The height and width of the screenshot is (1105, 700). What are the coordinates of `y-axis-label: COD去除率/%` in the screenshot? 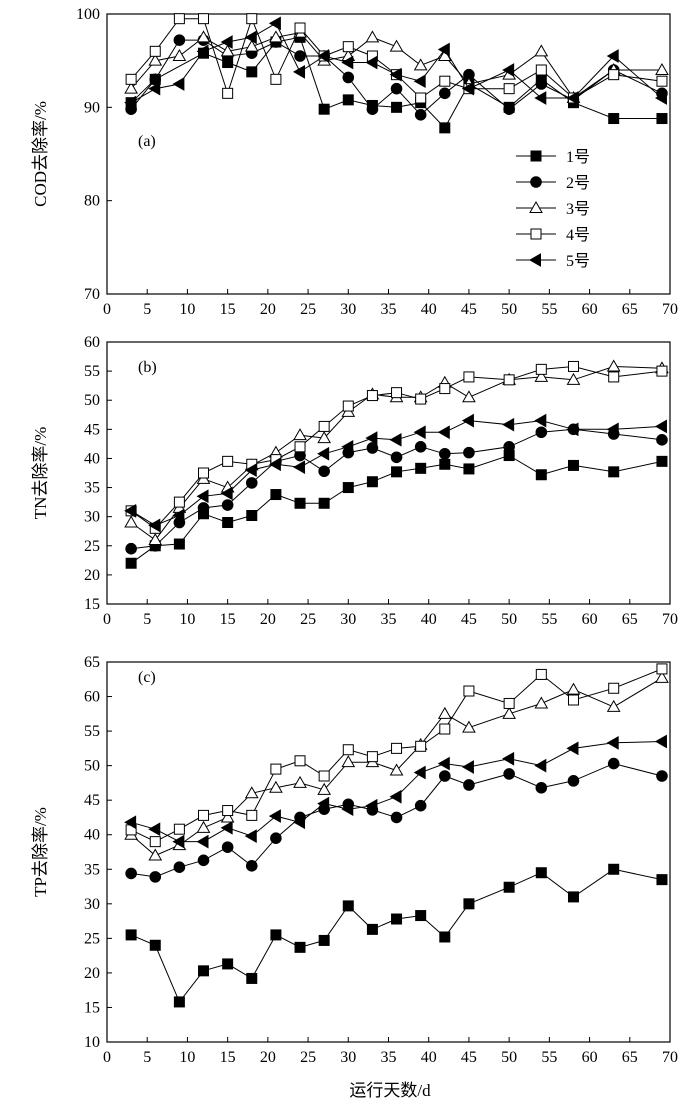 It's located at (40, 154).